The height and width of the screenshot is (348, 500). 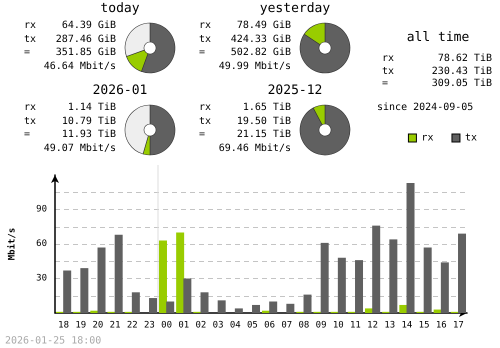 I want to click on text: tx 19.50 TiB, so click(x=245, y=121).